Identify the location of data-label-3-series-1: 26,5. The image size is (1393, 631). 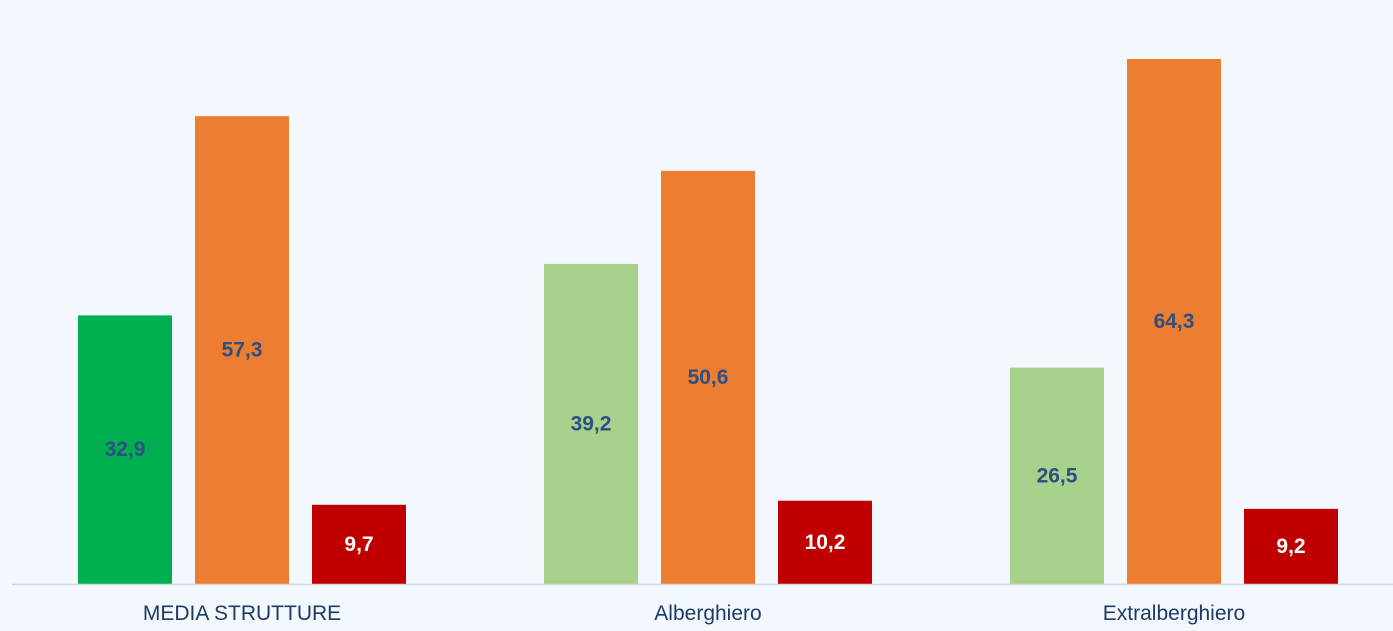
(1057, 475).